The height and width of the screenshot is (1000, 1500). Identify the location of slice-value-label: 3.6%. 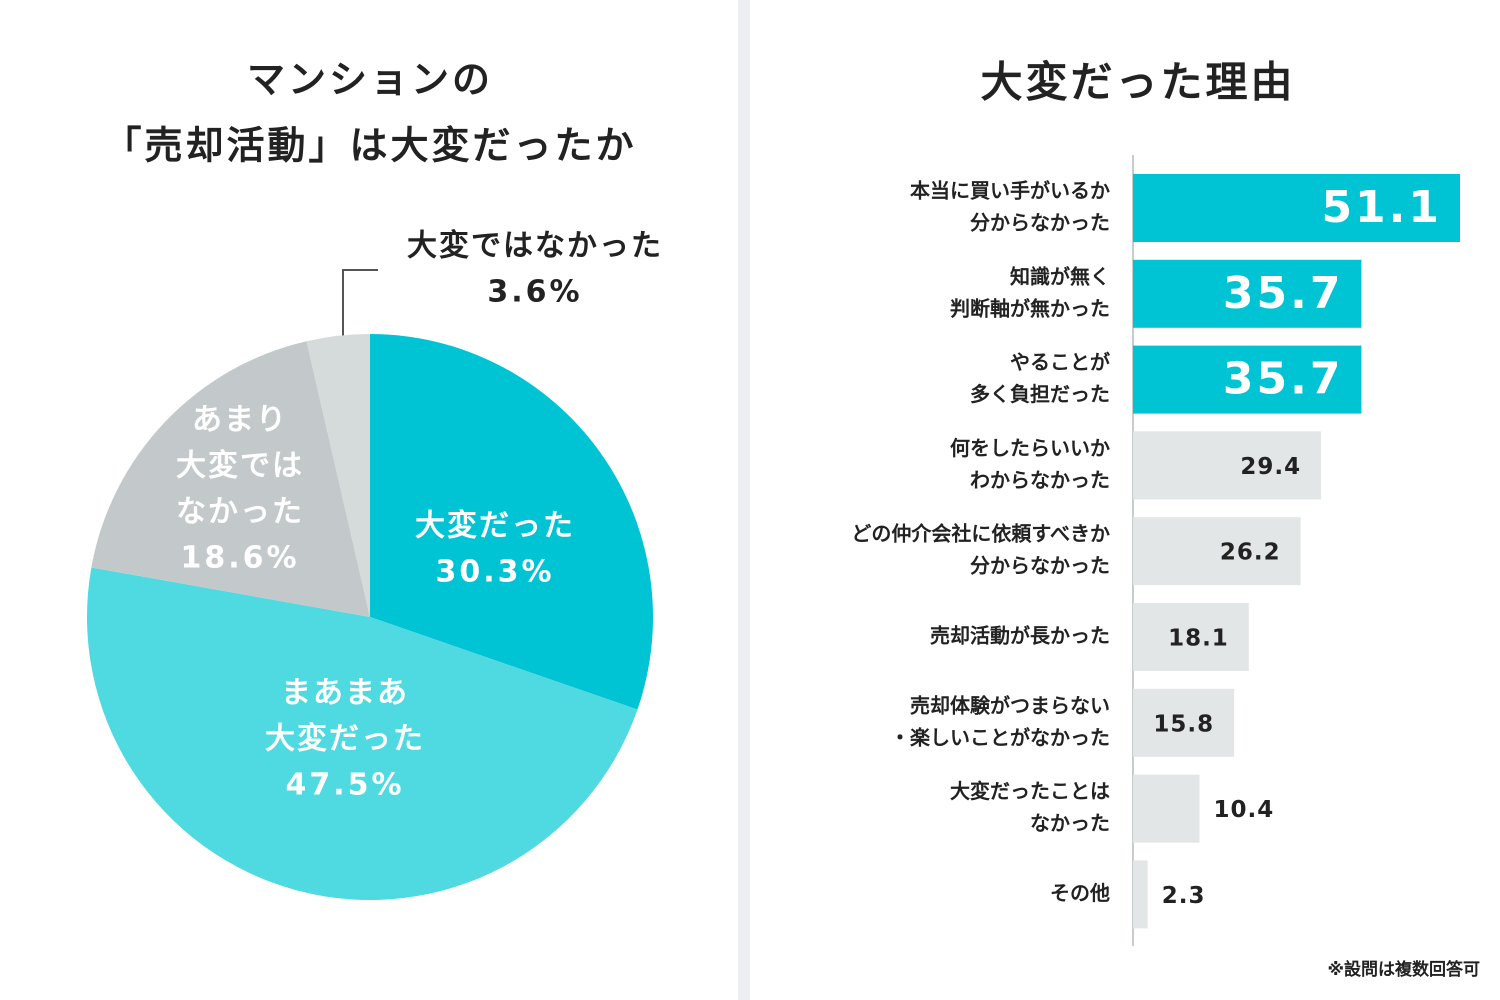
(534, 292).